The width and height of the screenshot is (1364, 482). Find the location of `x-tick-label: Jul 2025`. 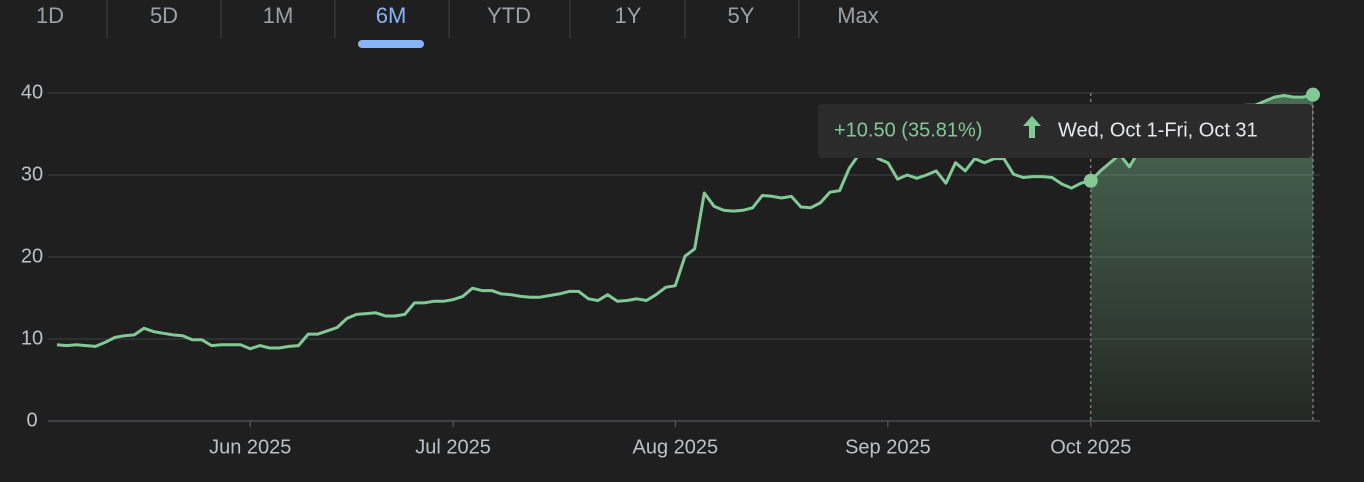

x-tick-label: Jul 2025 is located at coordinates (453, 447).